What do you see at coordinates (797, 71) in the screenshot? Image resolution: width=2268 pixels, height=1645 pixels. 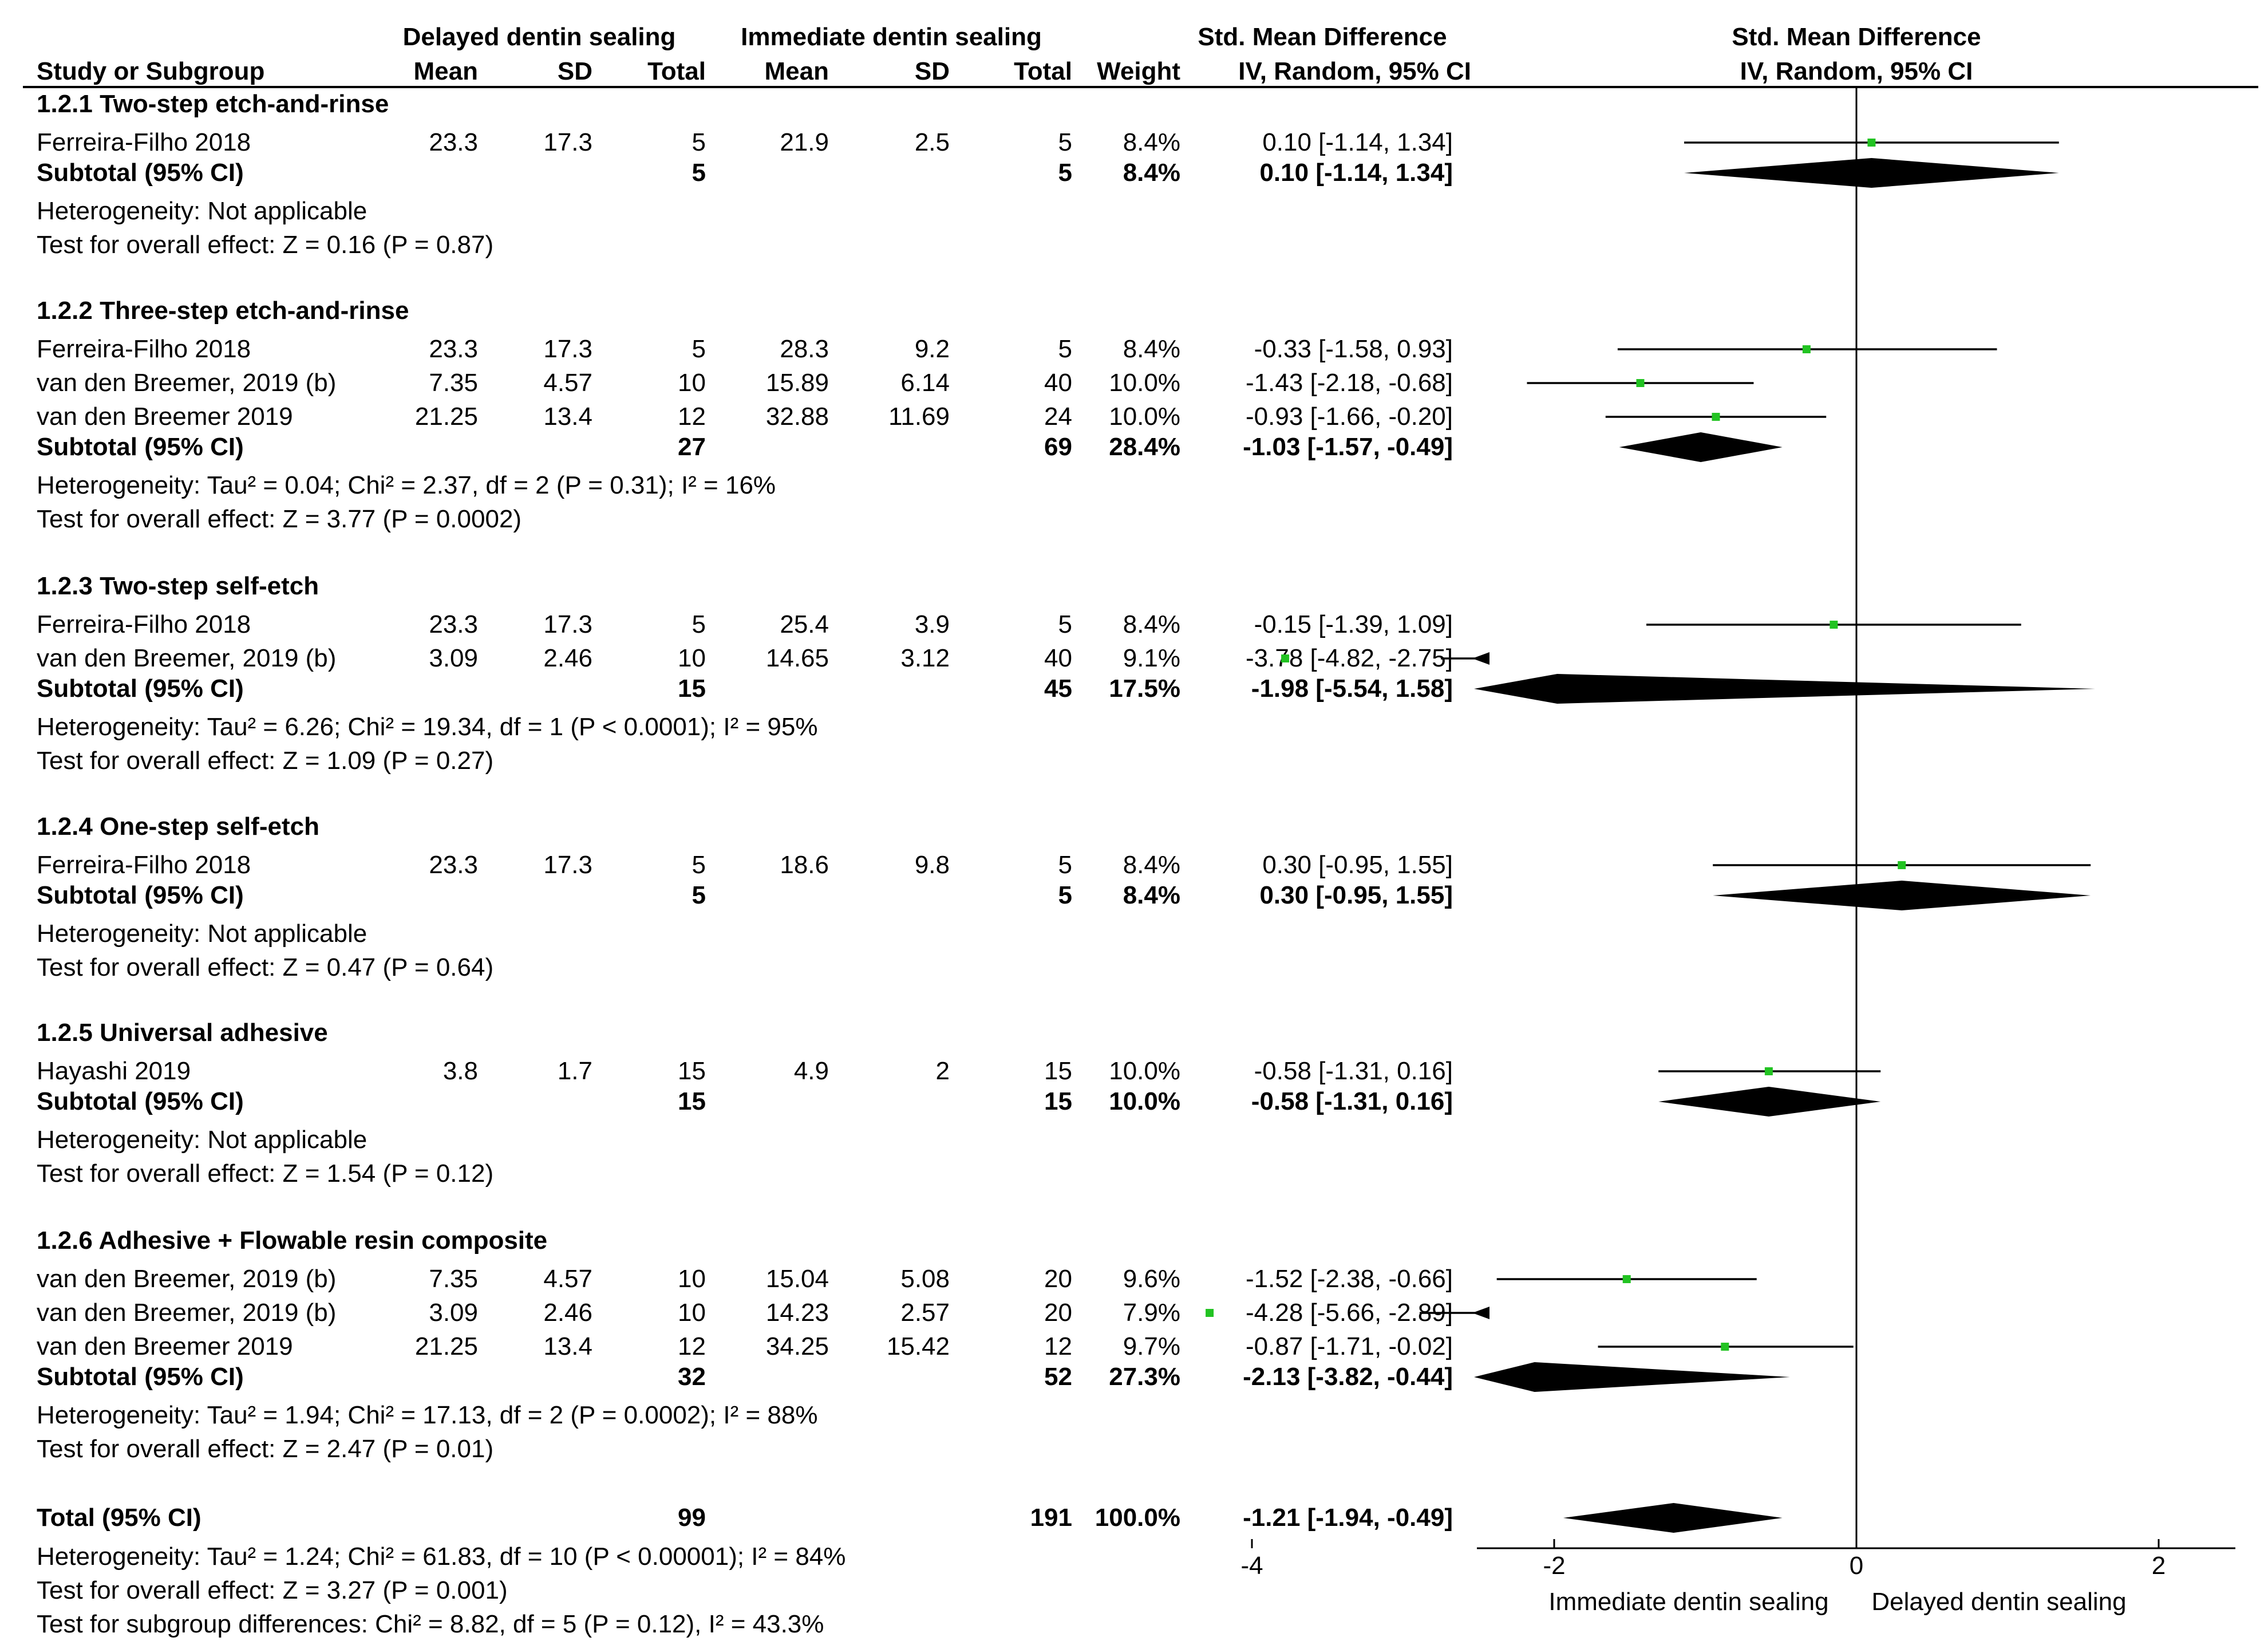 I see `header-mean2: Mean` at bounding box center [797, 71].